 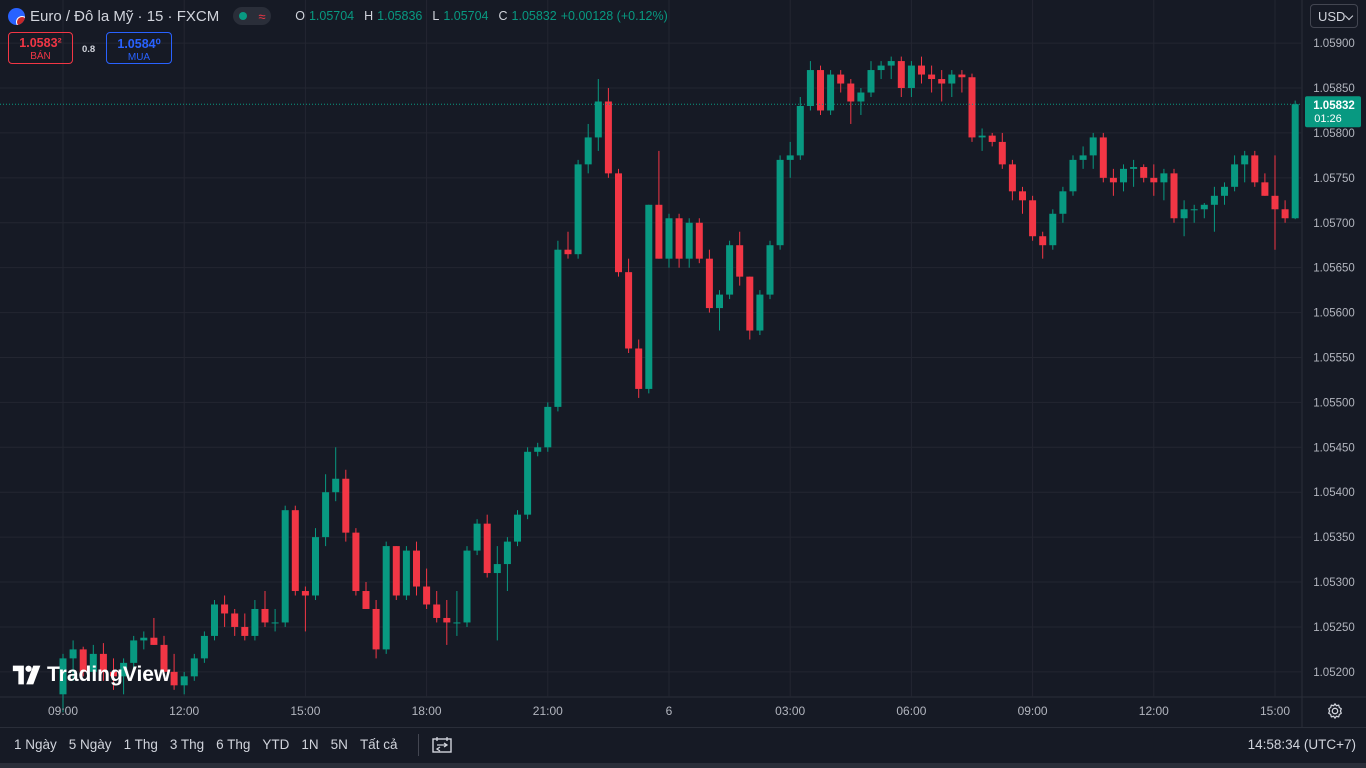 What do you see at coordinates (187, 744) in the screenshot?
I see `range-button-3m: 3 Thg` at bounding box center [187, 744].